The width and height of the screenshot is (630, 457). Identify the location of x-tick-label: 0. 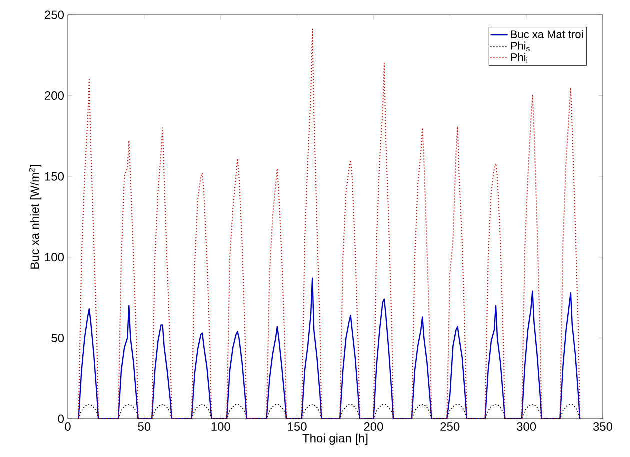
(68, 427).